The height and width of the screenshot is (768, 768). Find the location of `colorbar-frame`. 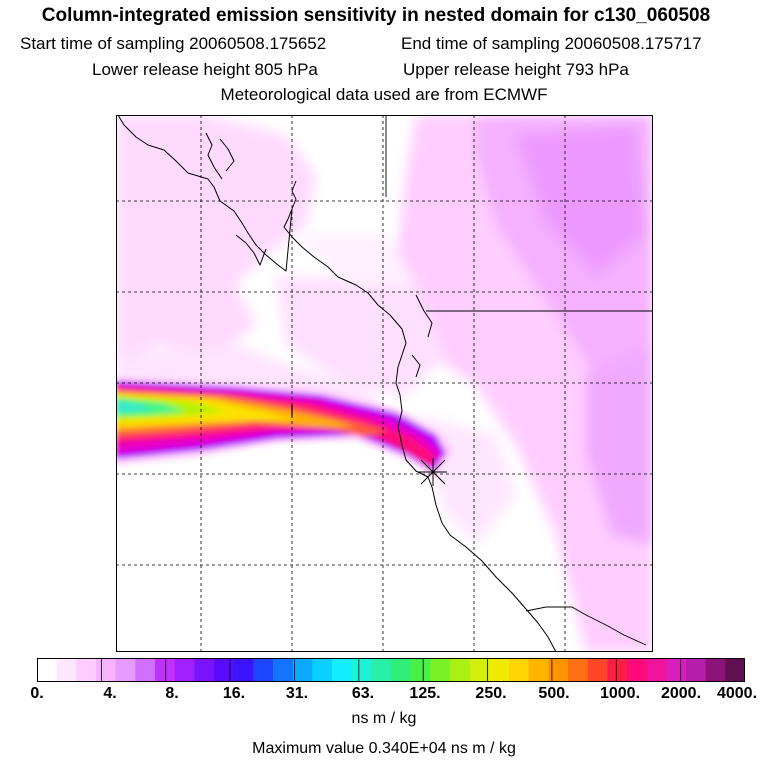

colorbar-frame is located at coordinates (391, 670).